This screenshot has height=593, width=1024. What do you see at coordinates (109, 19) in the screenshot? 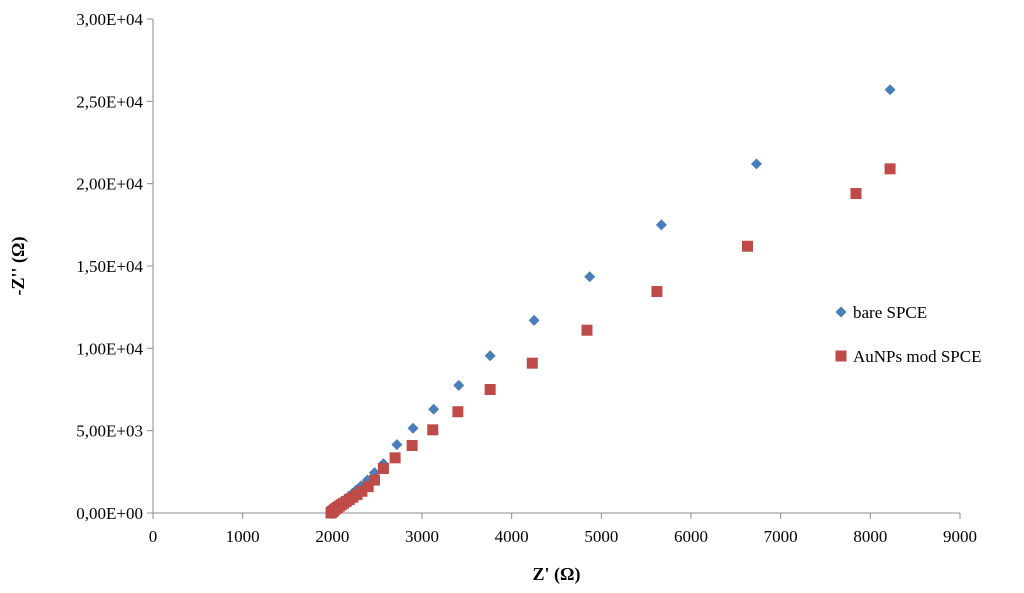
I see `y-tick-label: 3,00E+04` at bounding box center [109, 19].